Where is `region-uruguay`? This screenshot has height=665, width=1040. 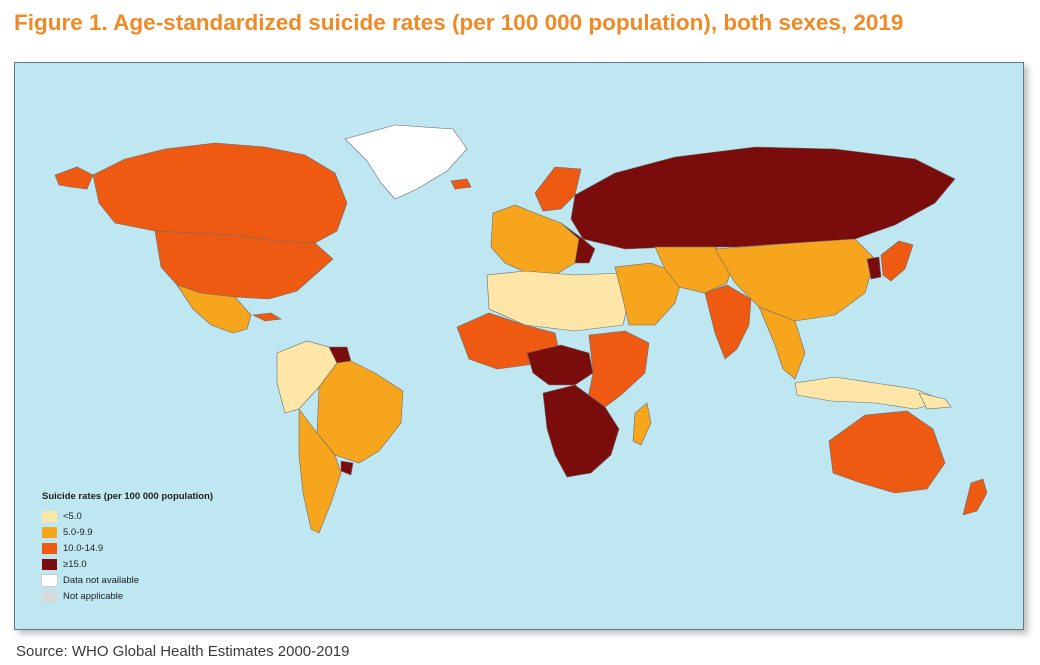 region-uruguay is located at coordinates (347, 468).